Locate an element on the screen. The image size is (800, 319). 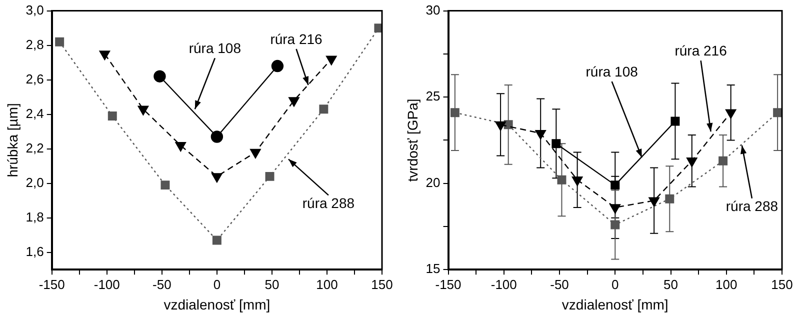
y-tick-label: 2,8 is located at coordinates (35, 44).